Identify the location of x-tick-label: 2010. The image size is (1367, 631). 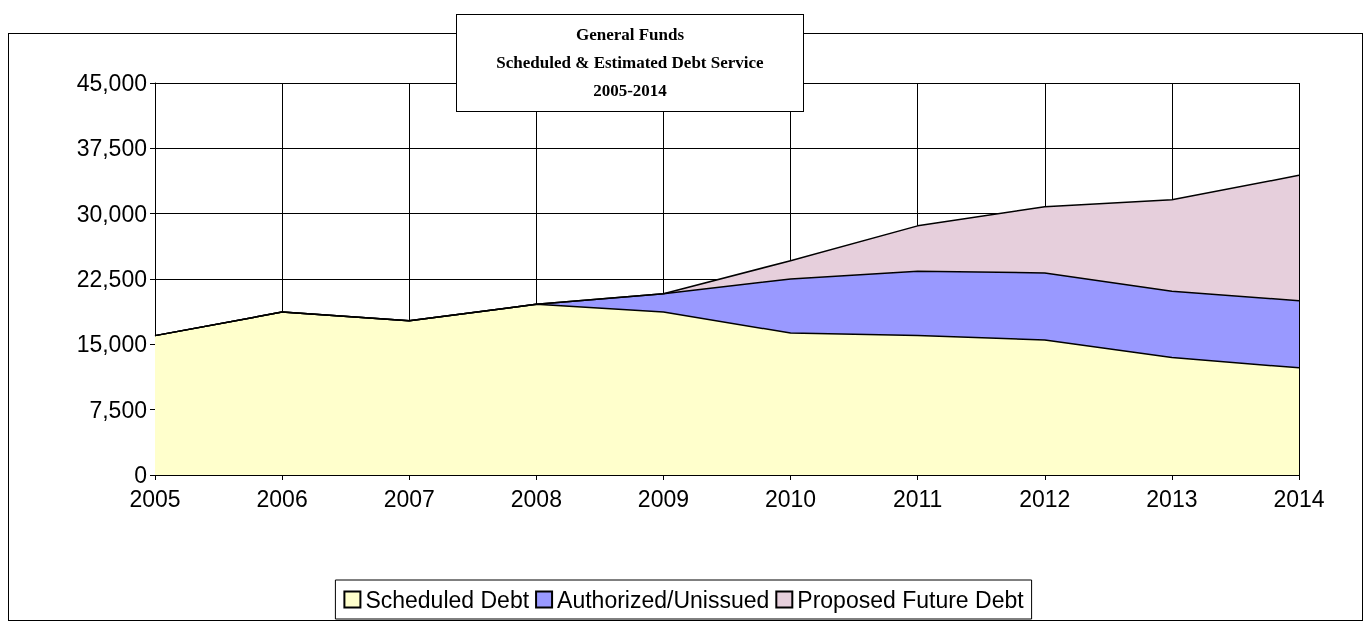
(790, 498).